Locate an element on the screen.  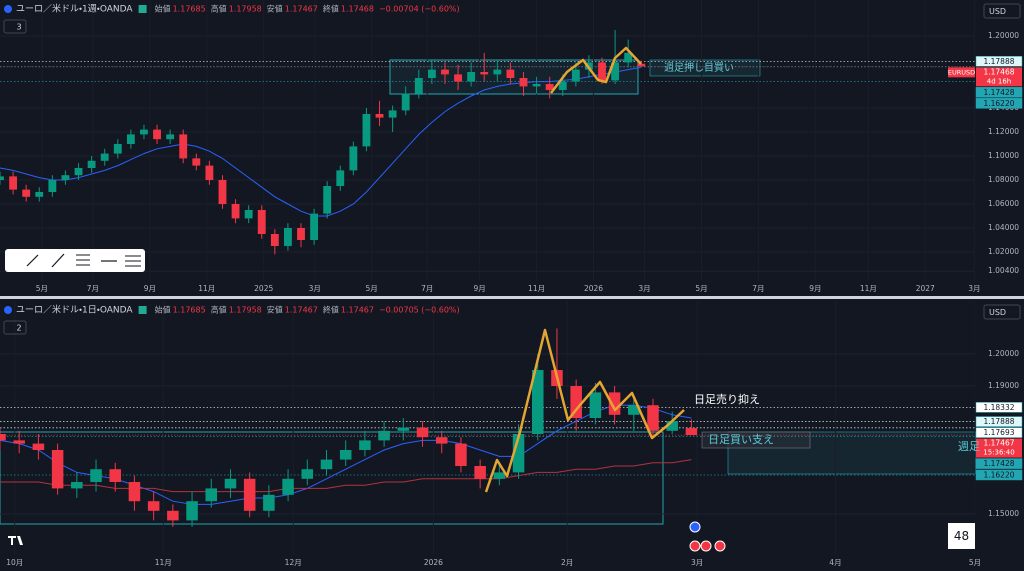
zigzag-line is located at coordinates (596, 70).